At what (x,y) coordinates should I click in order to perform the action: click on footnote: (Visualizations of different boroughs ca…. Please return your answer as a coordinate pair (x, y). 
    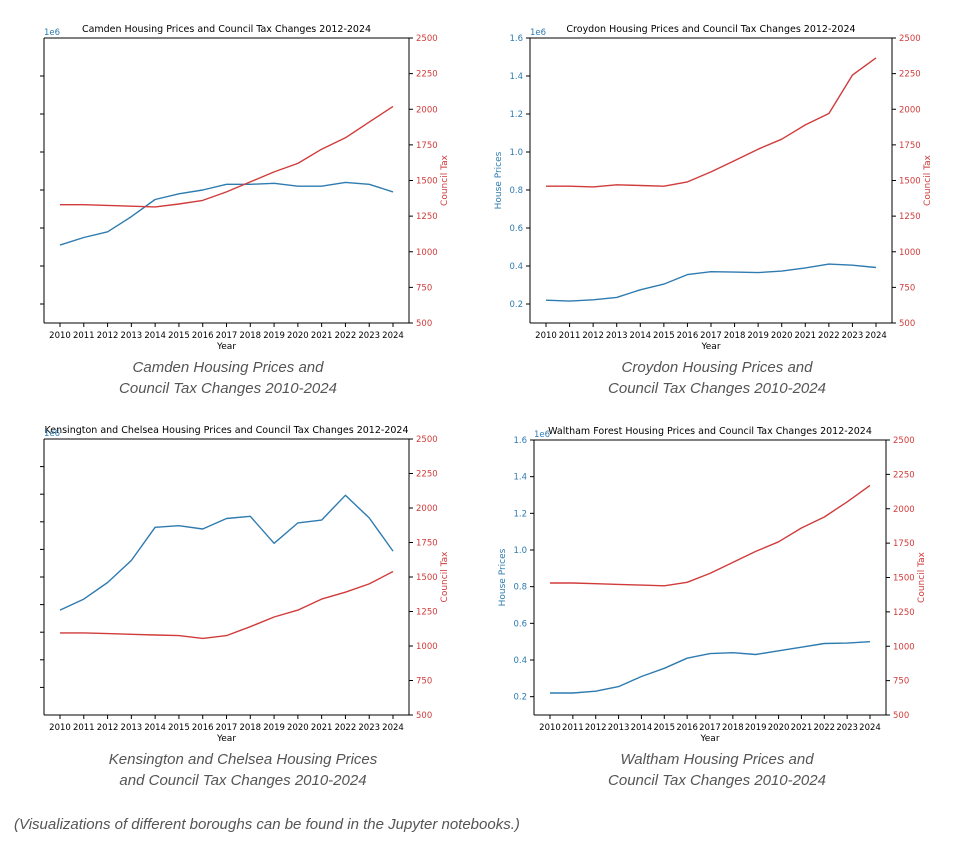
    Looking at the image, I should click on (267, 824).